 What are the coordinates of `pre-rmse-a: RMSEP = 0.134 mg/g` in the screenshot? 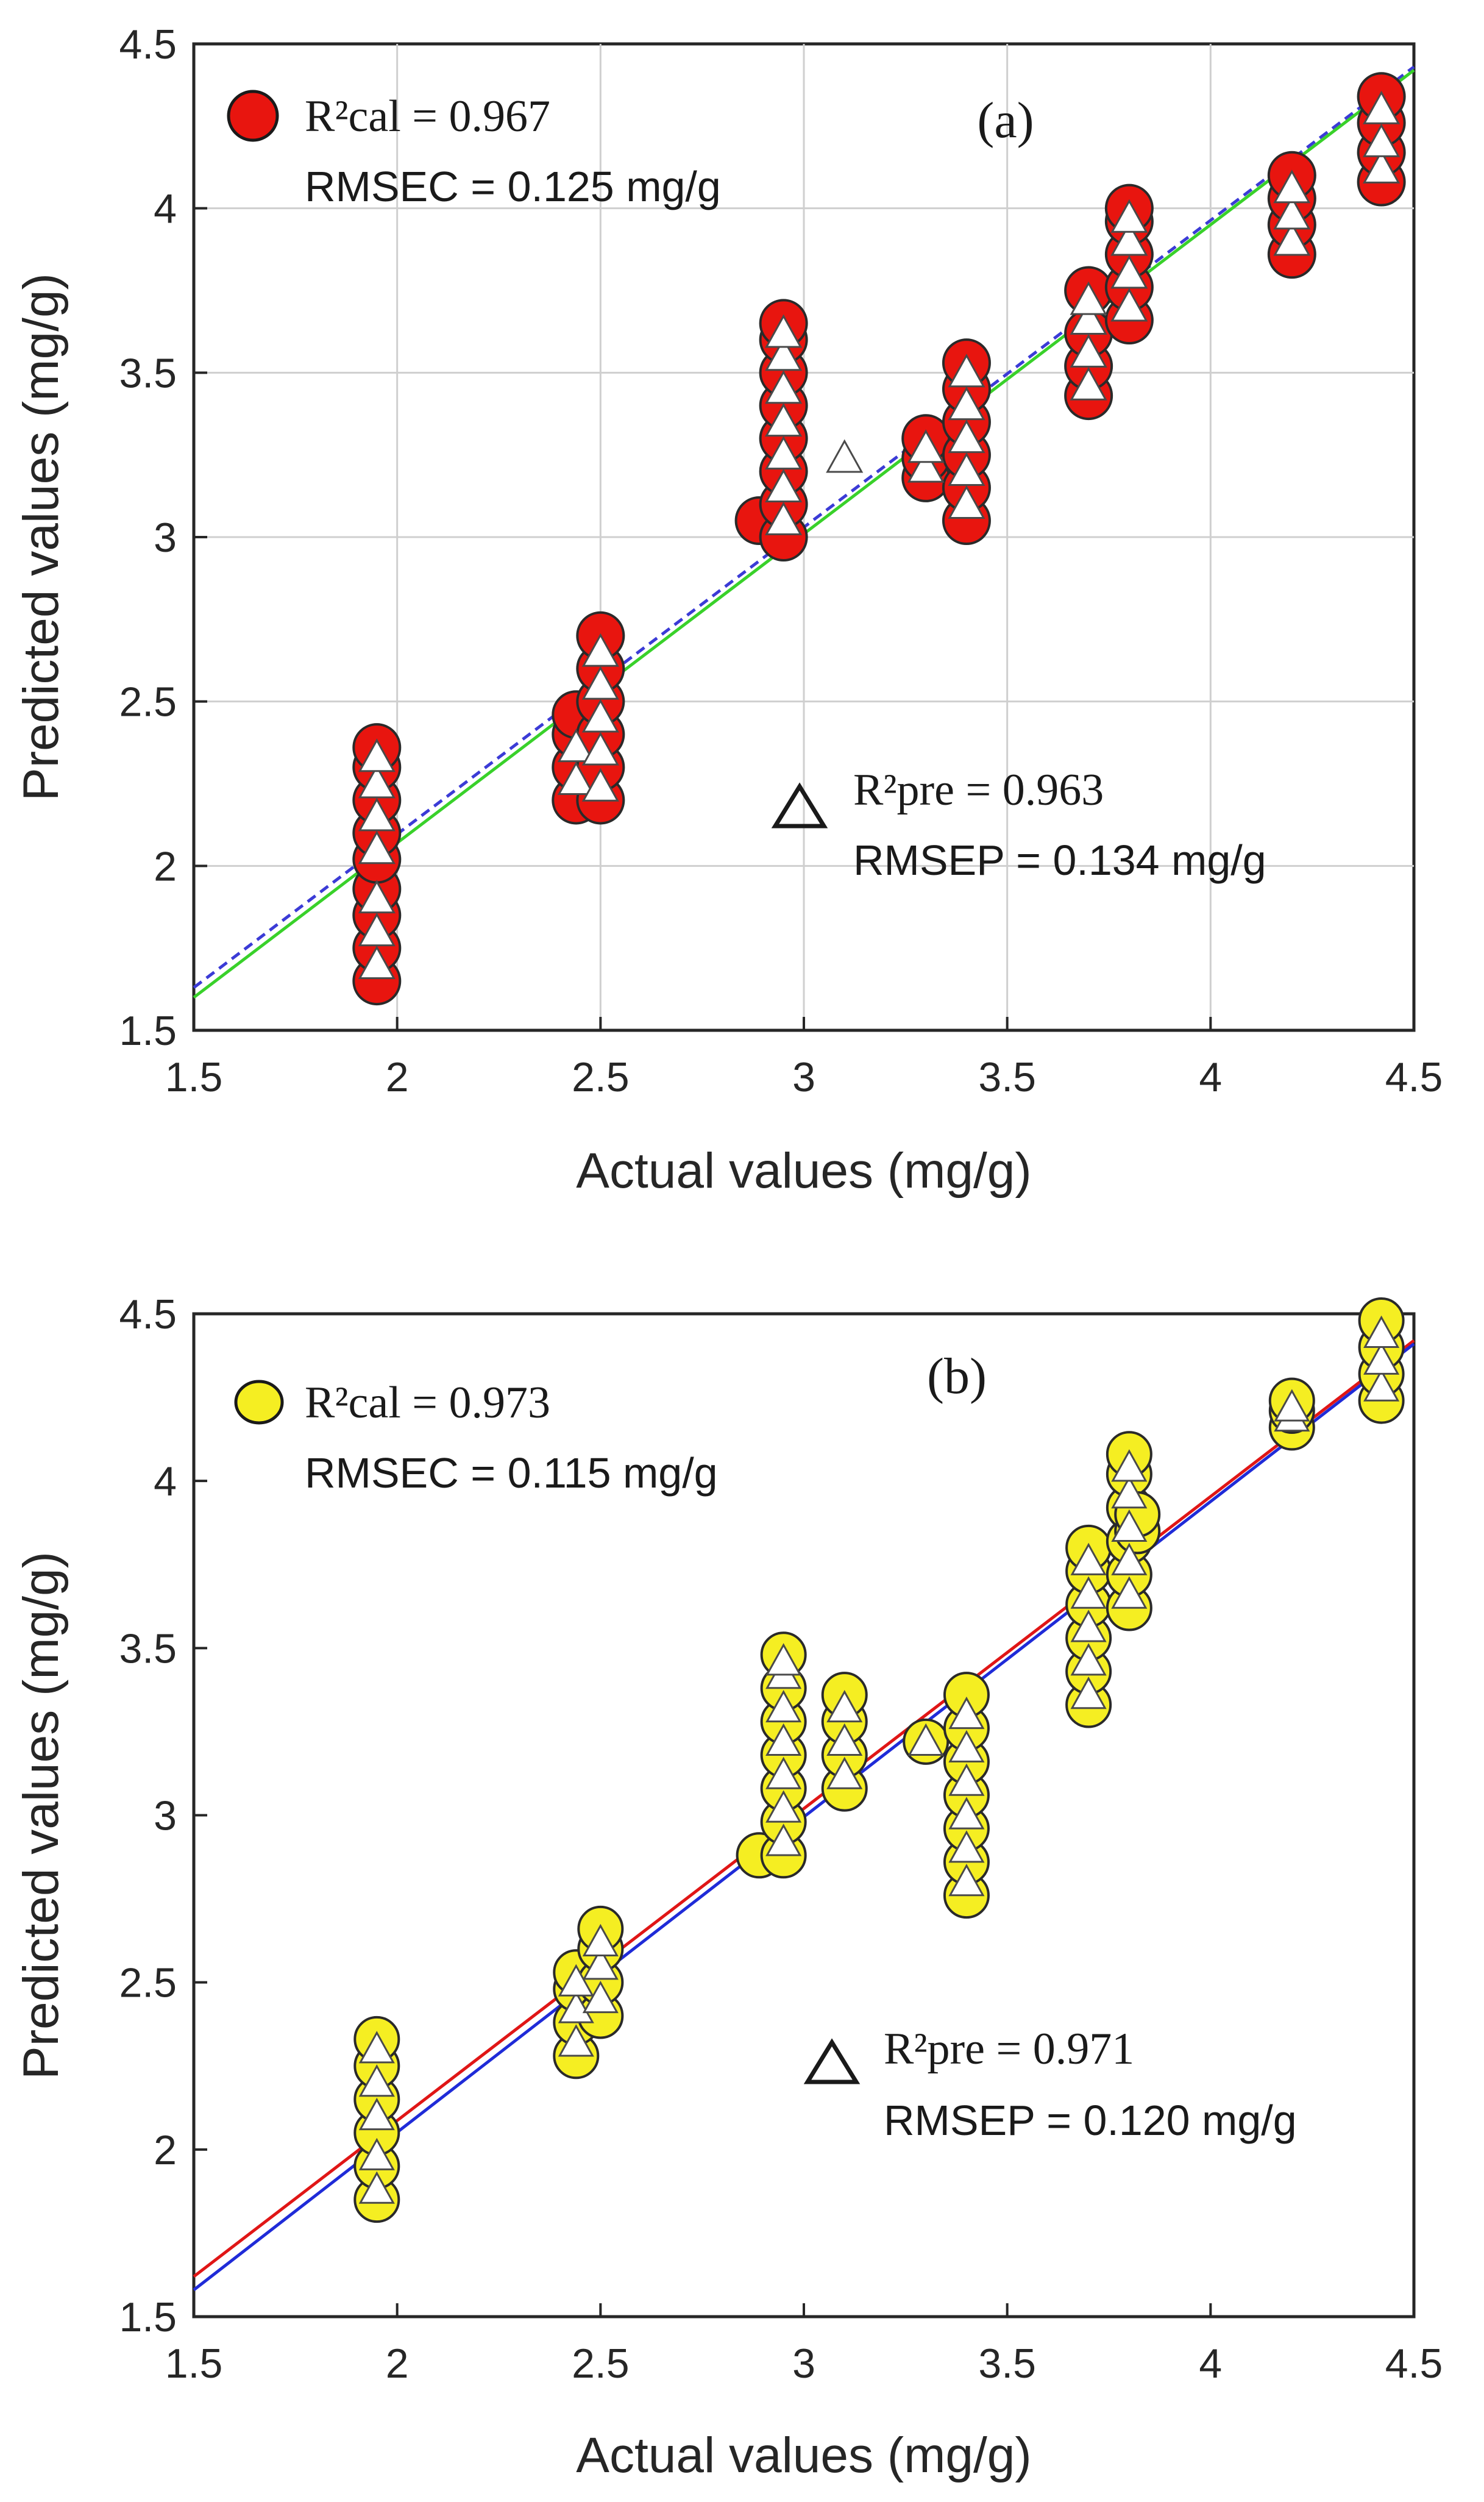 It's located at (1059, 860).